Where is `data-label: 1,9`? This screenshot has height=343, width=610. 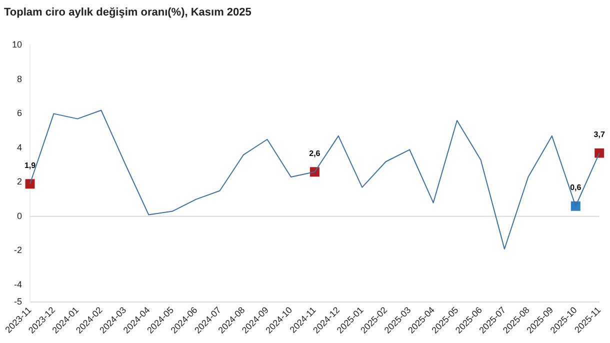 data-label: 1,9 is located at coordinates (30, 165).